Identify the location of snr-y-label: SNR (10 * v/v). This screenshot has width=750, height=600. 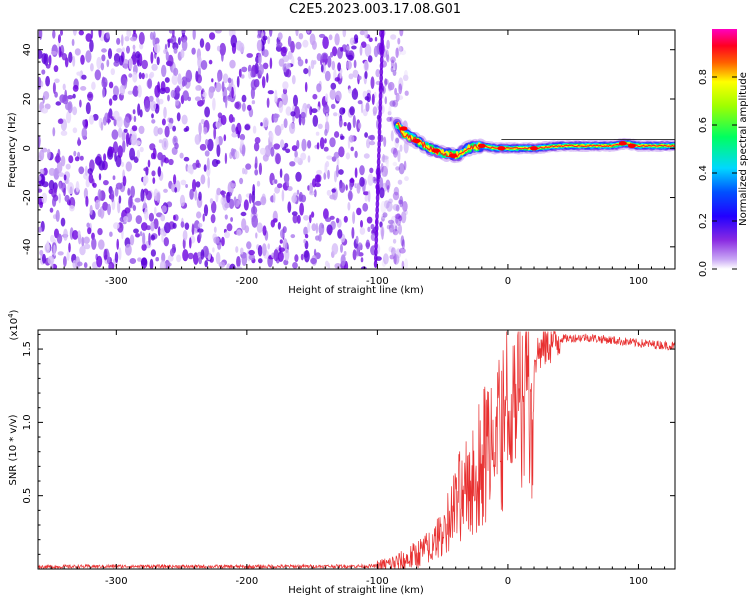
(13, 449).